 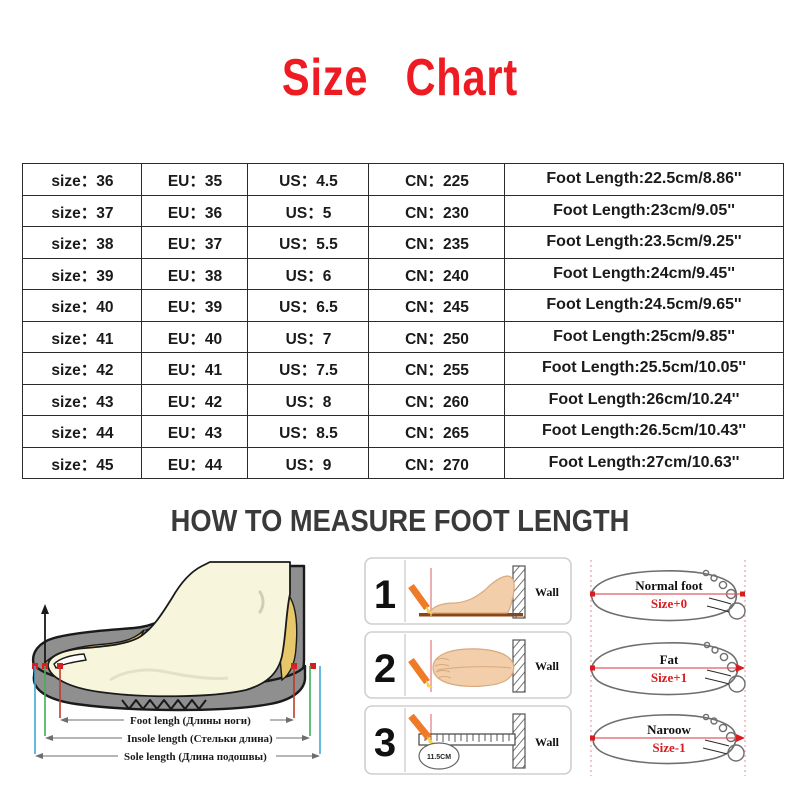 I want to click on cell-eu: EU：42, so click(x=194, y=399).